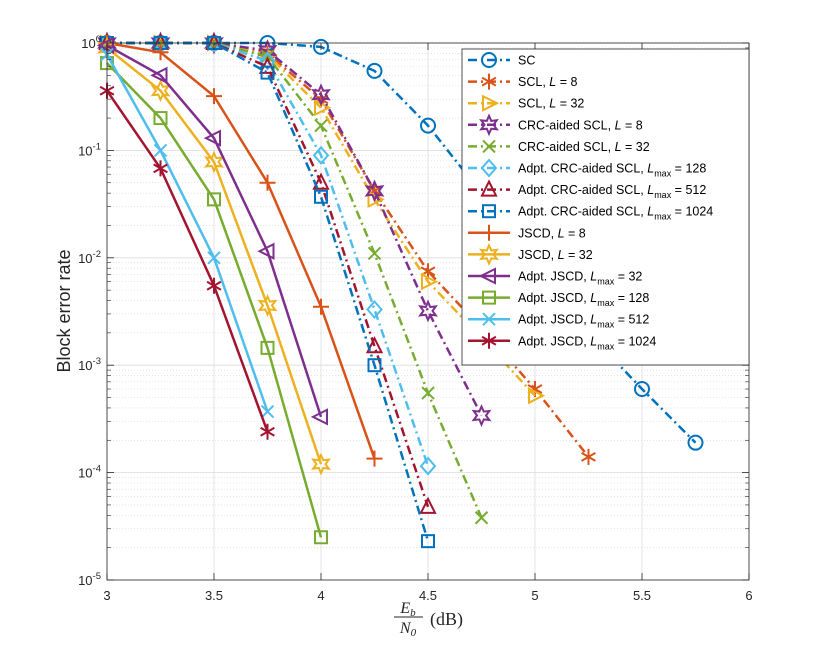  What do you see at coordinates (320, 595) in the screenshot?
I see `x-tick-label: 4` at bounding box center [320, 595].